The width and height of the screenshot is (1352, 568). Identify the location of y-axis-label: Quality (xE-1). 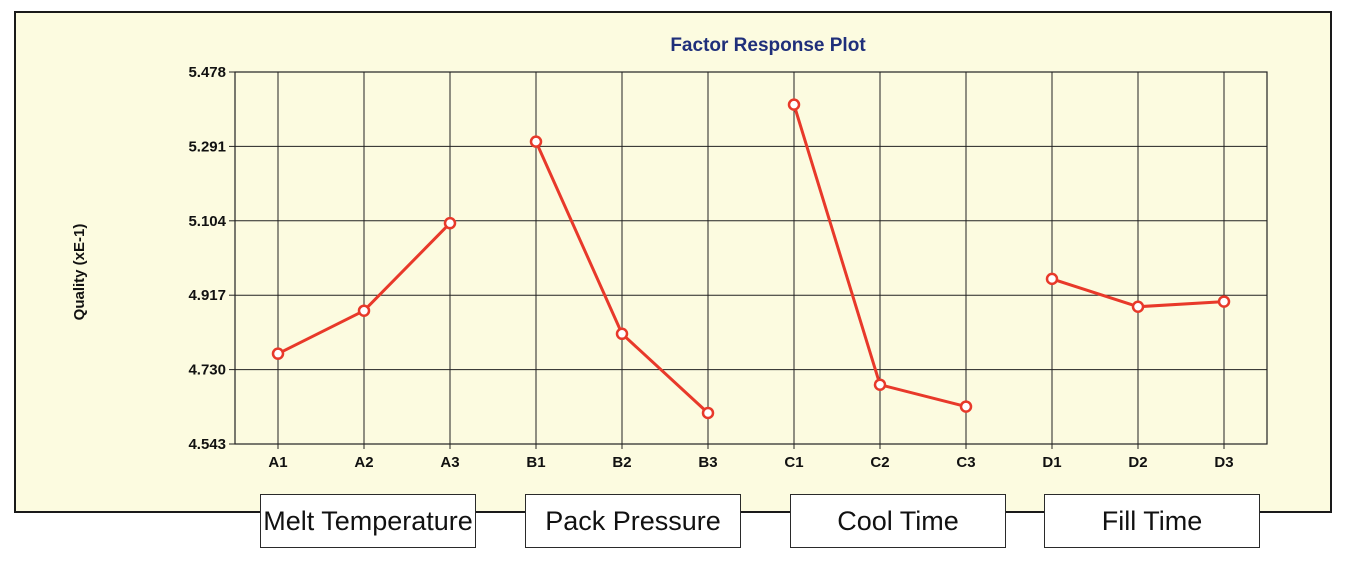
(79, 272).